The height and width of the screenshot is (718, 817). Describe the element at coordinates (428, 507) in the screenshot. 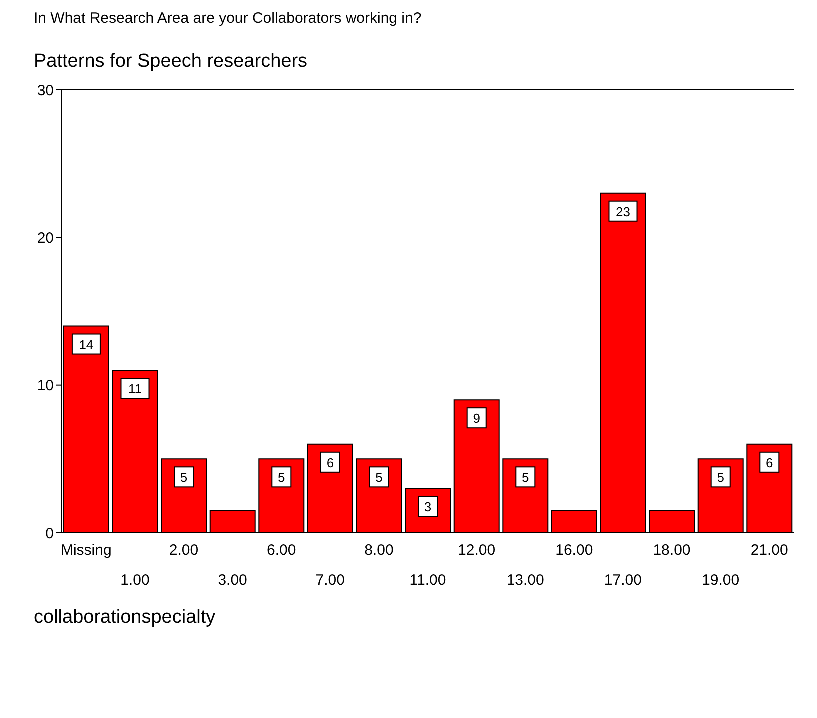

I see `data-label: 3` at that location.